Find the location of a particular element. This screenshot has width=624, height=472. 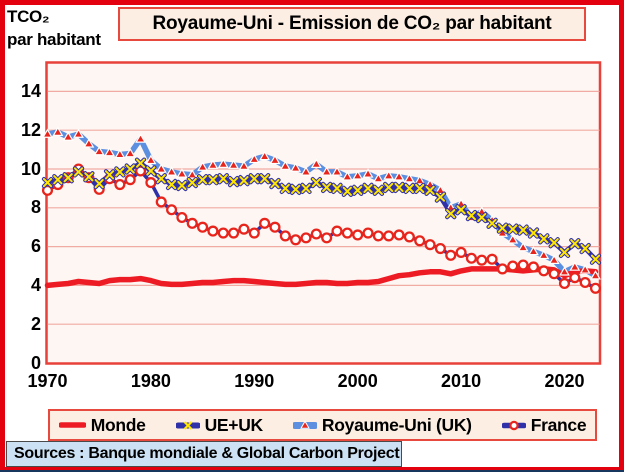

legend-item-royaume-uni: Royaume-Uni (UK) is located at coordinates (382, 425).